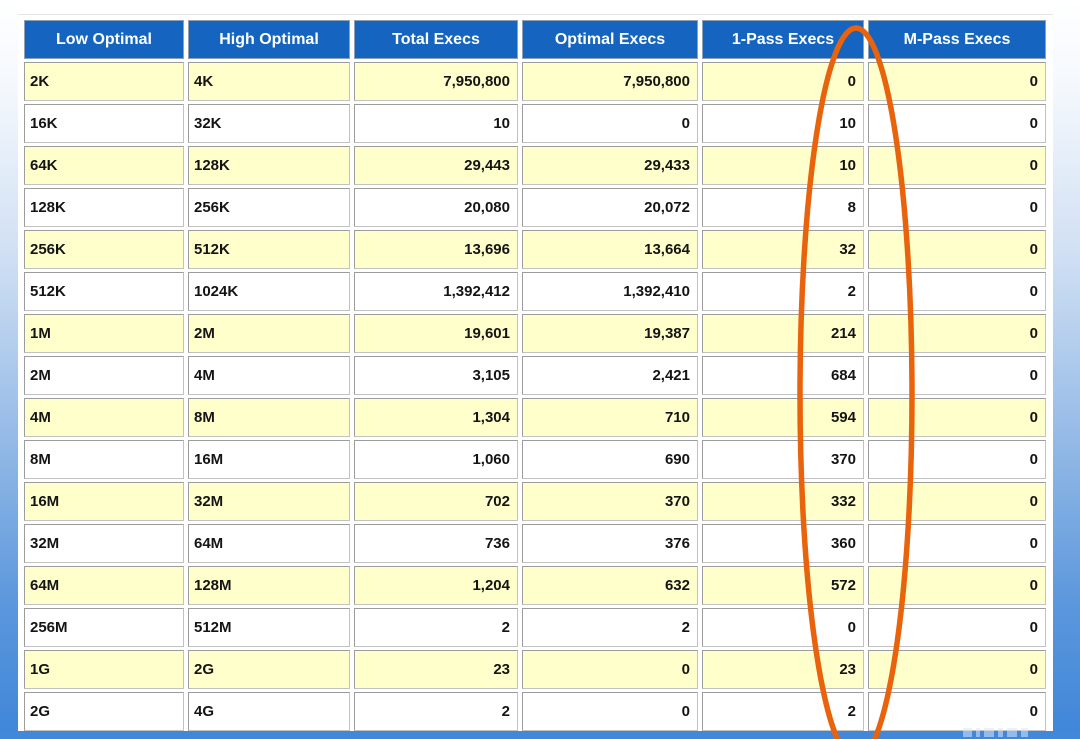 Image resolution: width=1080 pixels, height=739 pixels. Describe the element at coordinates (957, 375) in the screenshot. I see `cell-r7-c5: 0` at that location.